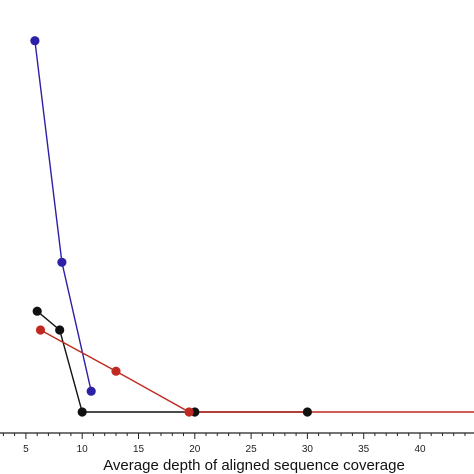 The height and width of the screenshot is (474, 474). Describe the element at coordinates (237, 443) in the screenshot. I see `x-axis: 5 10 15 20 25 30 35 40` at that location.